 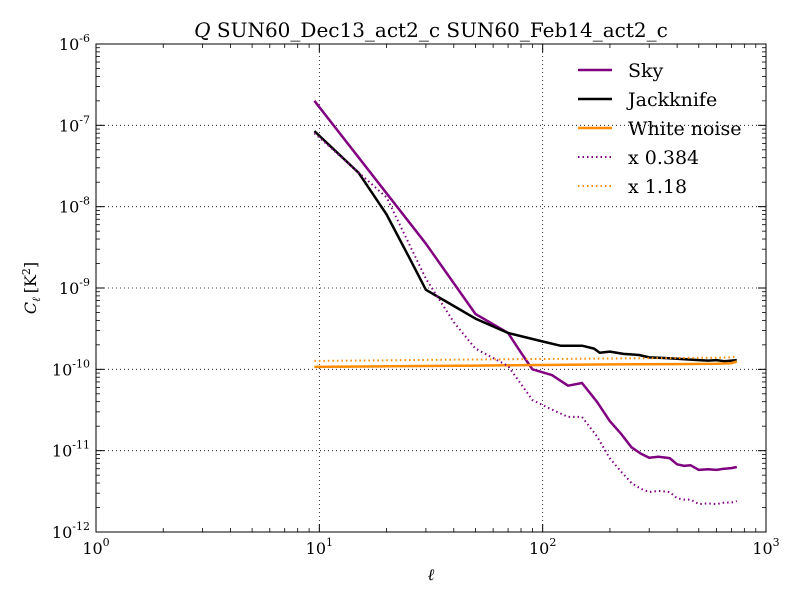 I want to click on x-tick-label: 10², so click(x=542, y=547).